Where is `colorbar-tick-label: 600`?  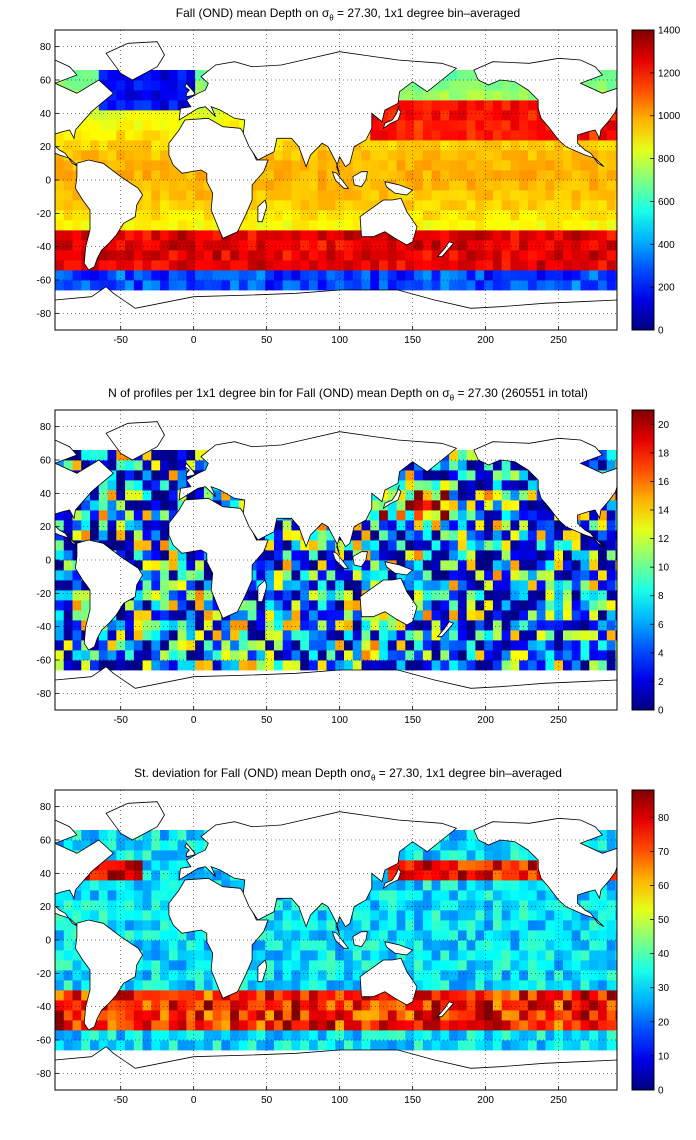 colorbar-tick-label: 600 is located at coordinates (666, 202).